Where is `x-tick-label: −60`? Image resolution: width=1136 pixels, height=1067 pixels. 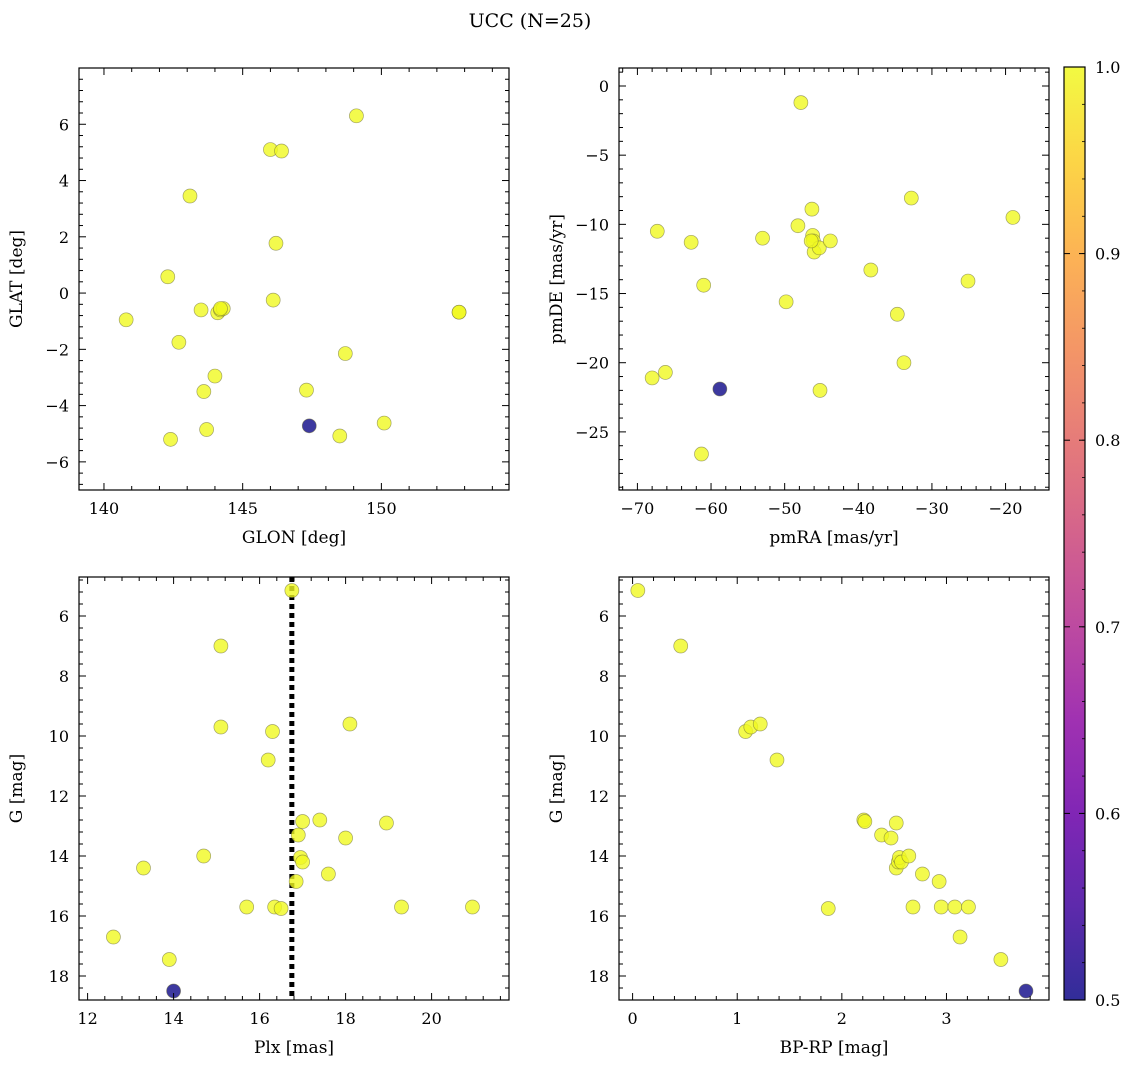 x-tick-label: −60 is located at coordinates (711, 508).